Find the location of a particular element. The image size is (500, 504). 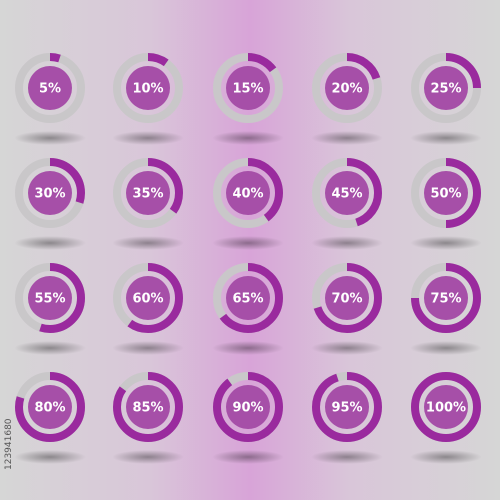

value-label: 25% is located at coordinates (445, 89).